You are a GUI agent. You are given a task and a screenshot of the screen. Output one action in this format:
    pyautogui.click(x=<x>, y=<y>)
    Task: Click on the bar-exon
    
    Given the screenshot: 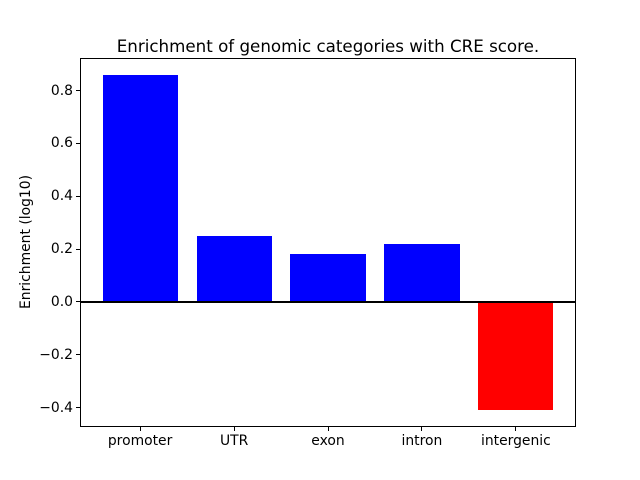 What is the action you would take?
    pyautogui.click(x=328, y=278)
    